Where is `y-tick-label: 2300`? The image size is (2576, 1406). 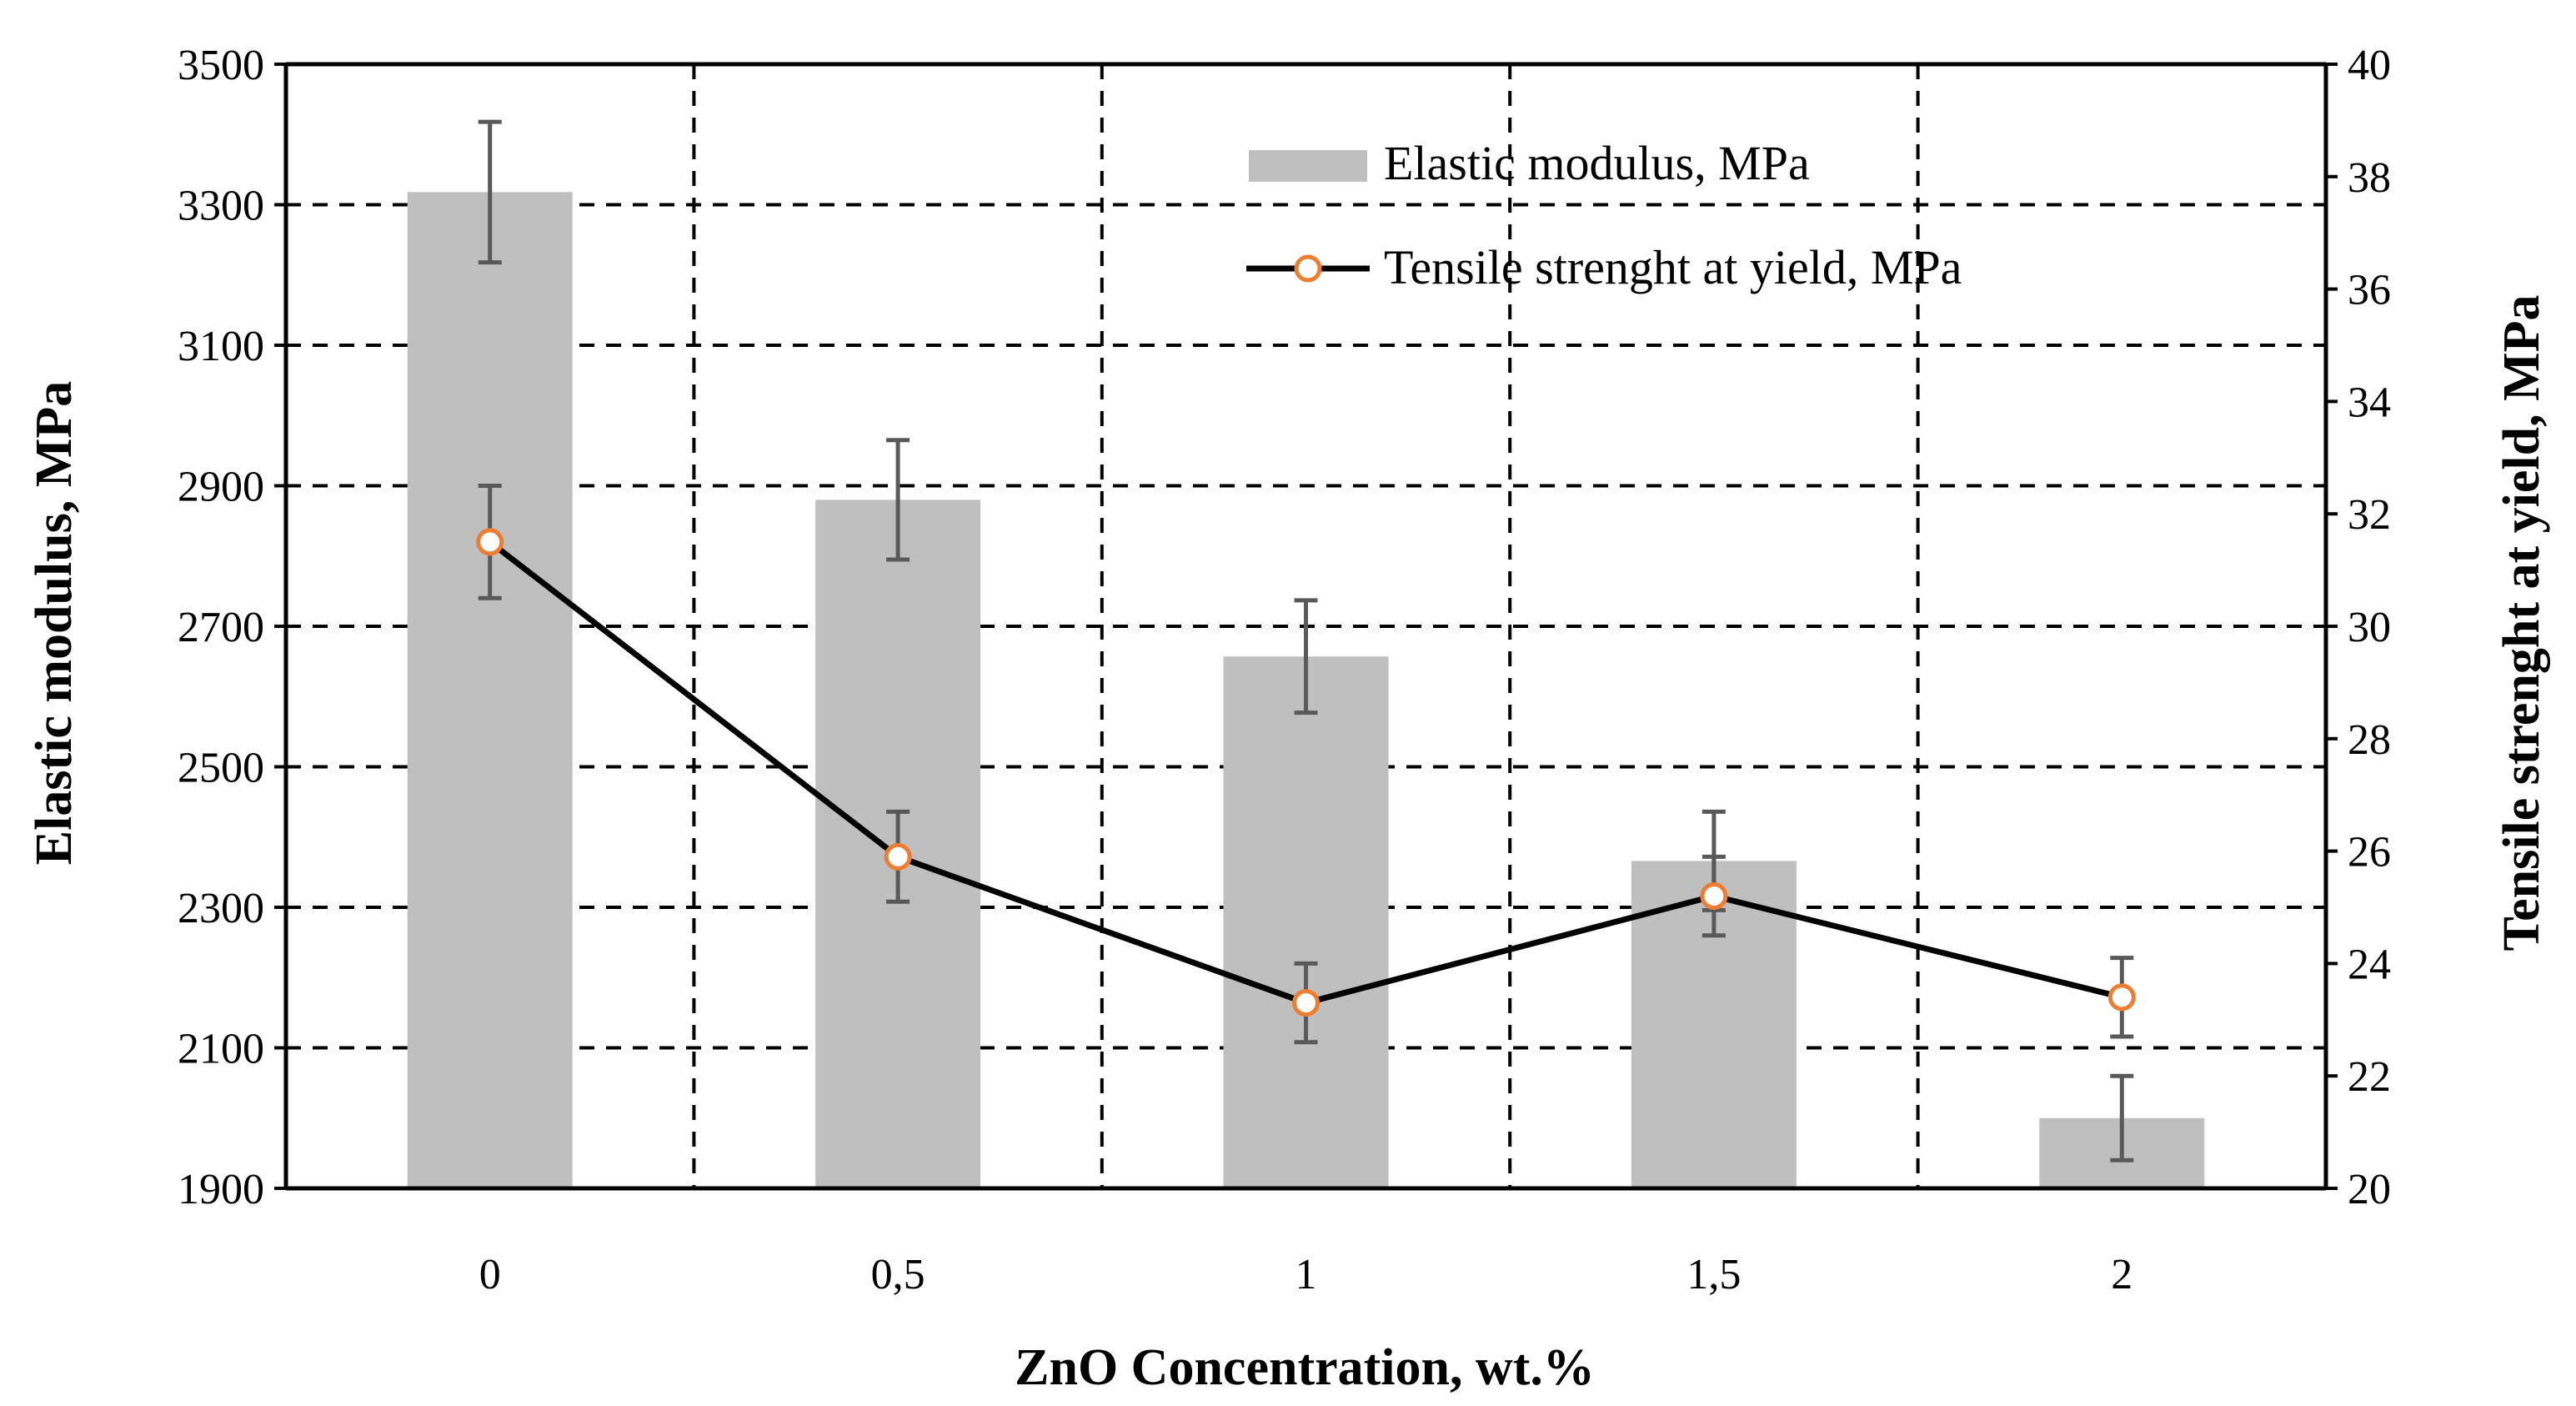
y-tick-label: 2300 is located at coordinates (221, 908).